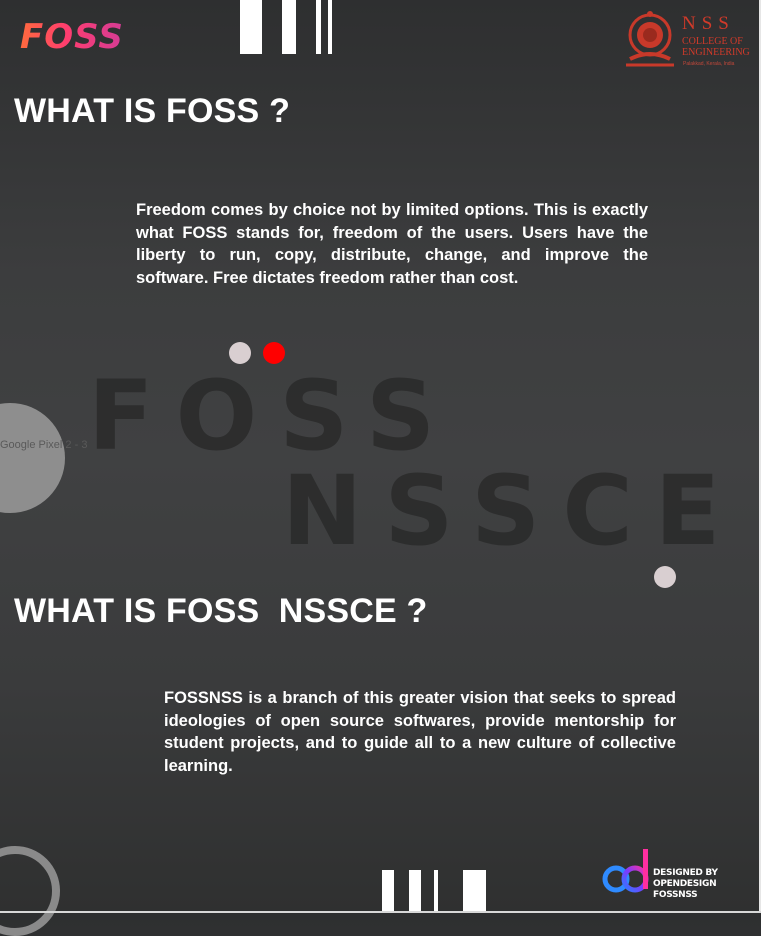 The width and height of the screenshot is (761, 936). What do you see at coordinates (152, 111) in the screenshot?
I see `section1-heading: WHAT IS FOSS ?` at bounding box center [152, 111].